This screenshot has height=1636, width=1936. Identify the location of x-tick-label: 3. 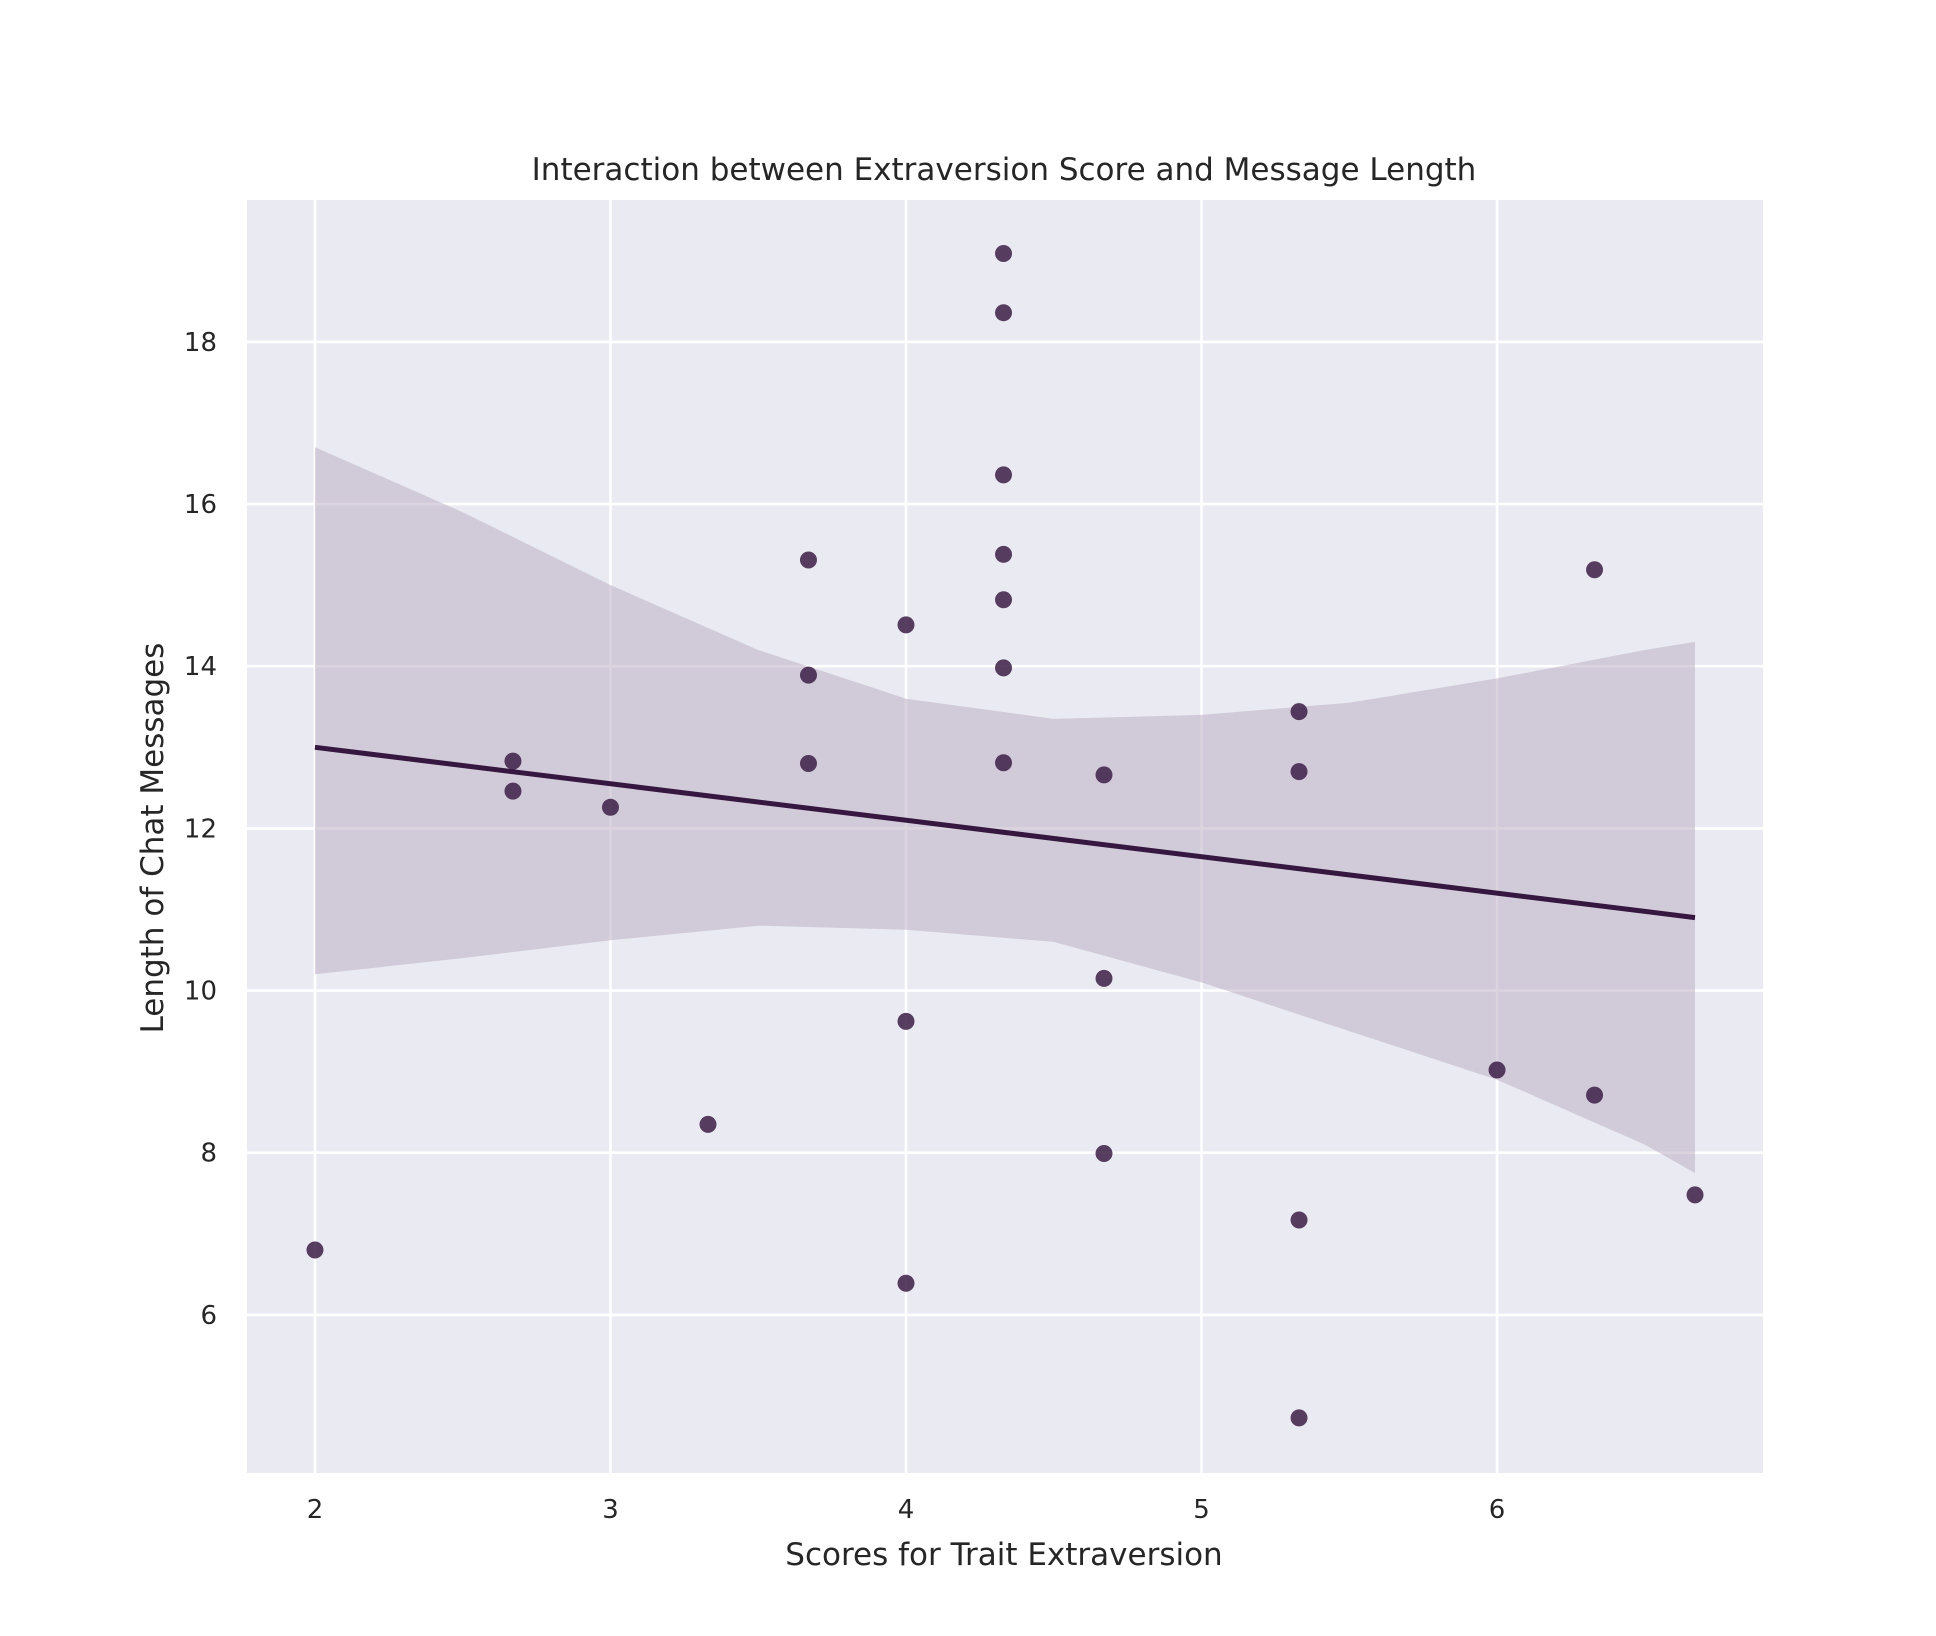
(610, 1510).